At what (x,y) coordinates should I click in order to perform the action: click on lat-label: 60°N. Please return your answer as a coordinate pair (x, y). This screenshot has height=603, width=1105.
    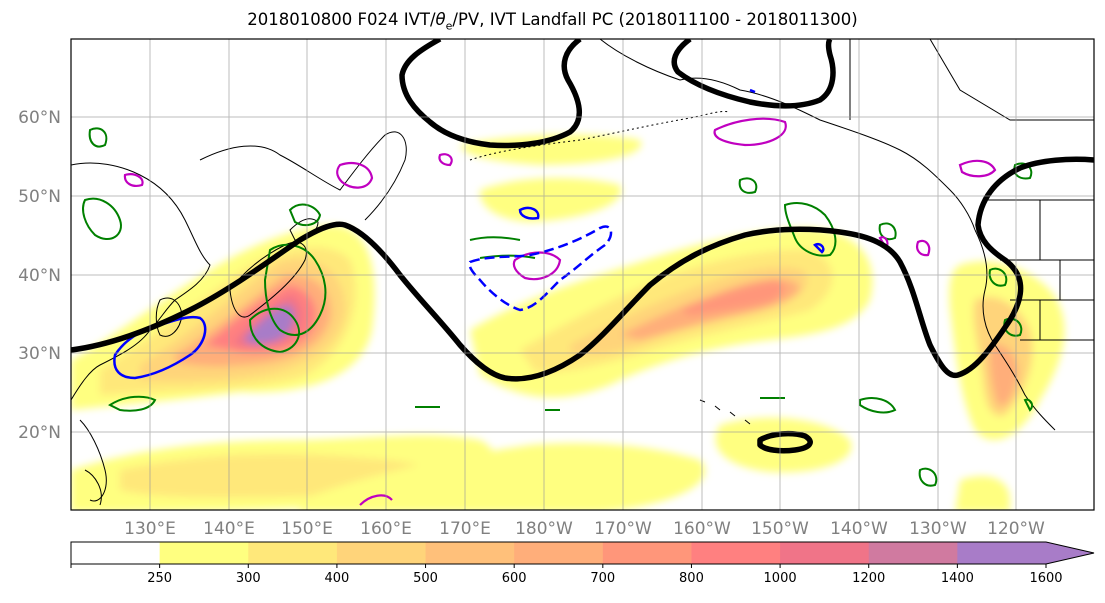
    Looking at the image, I should click on (39, 118).